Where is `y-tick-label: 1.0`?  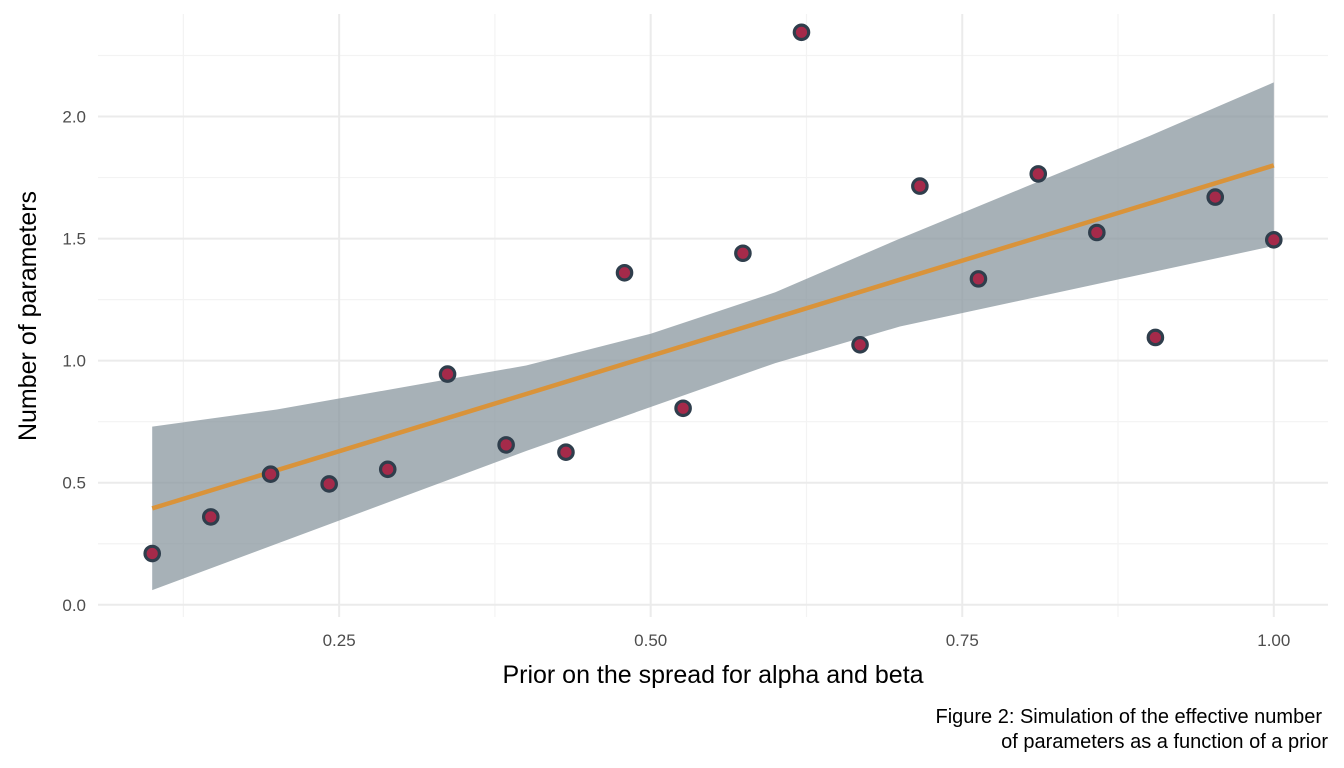
y-tick-label: 1.0 is located at coordinates (74, 361).